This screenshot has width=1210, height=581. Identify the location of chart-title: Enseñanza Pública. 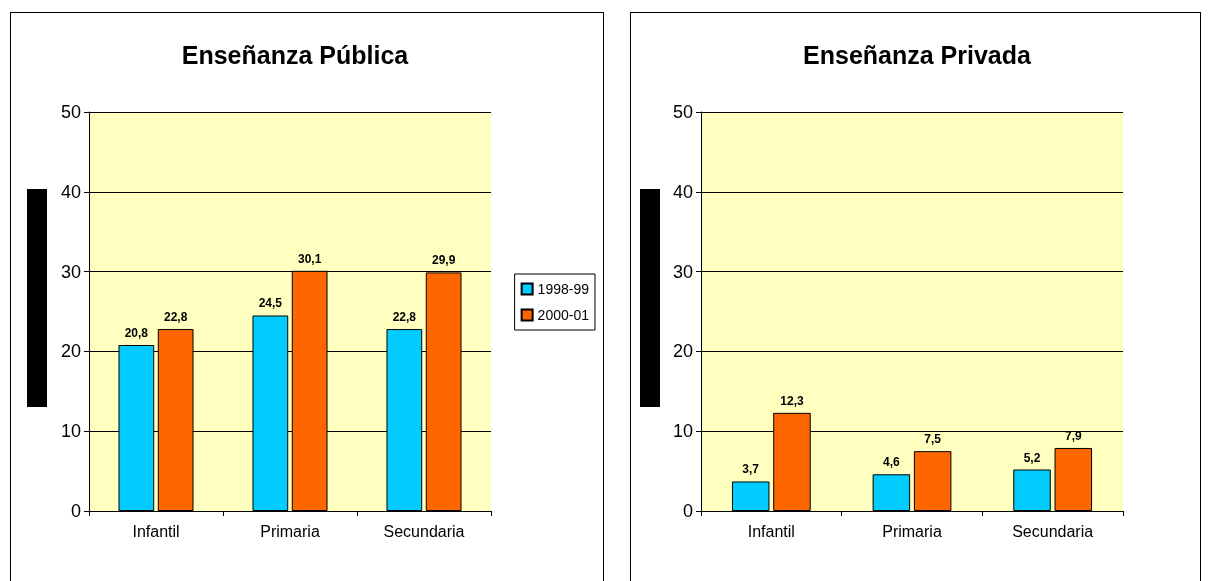
(295, 54).